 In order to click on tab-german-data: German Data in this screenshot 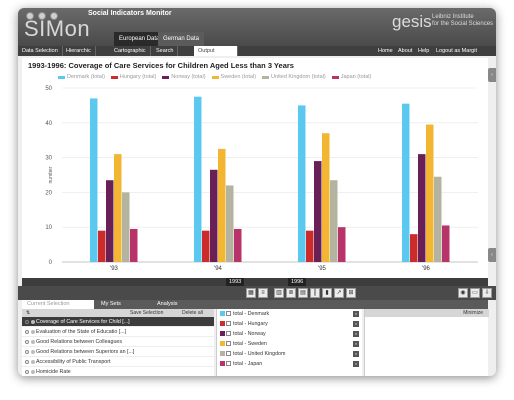, I will do `click(181, 39)`.